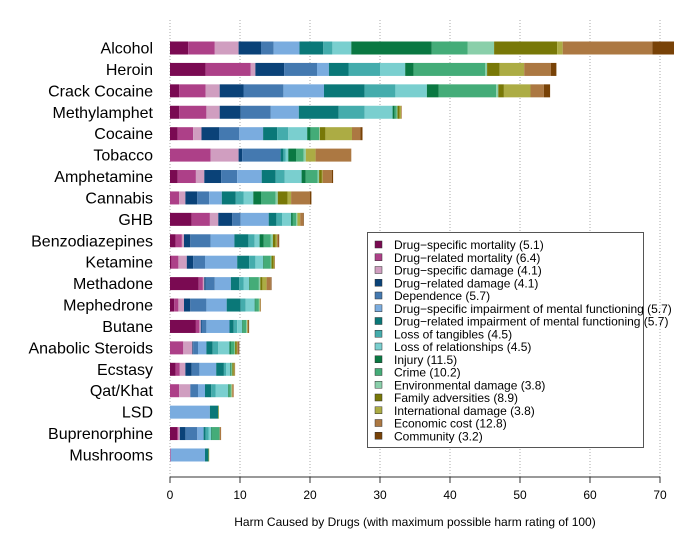 The image size is (700, 546). What do you see at coordinates (438, 436) in the screenshot?
I see `legend-entry: Community (3.2)` at bounding box center [438, 436].